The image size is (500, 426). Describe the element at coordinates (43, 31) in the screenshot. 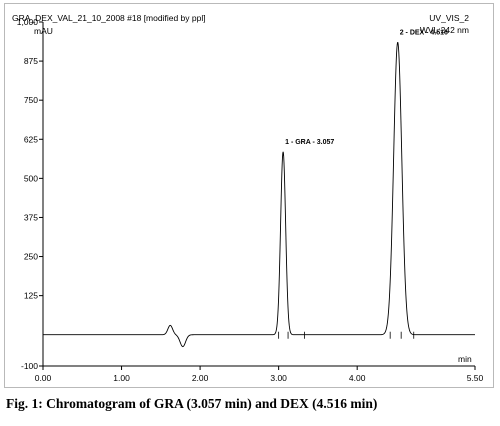

I see `y-axis-unit: mAU` at that location.